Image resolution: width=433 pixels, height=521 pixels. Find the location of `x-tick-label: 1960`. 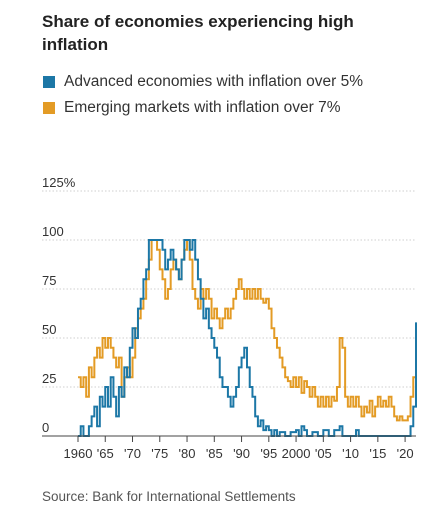

x-tick-label: 1960 is located at coordinates (78, 453).